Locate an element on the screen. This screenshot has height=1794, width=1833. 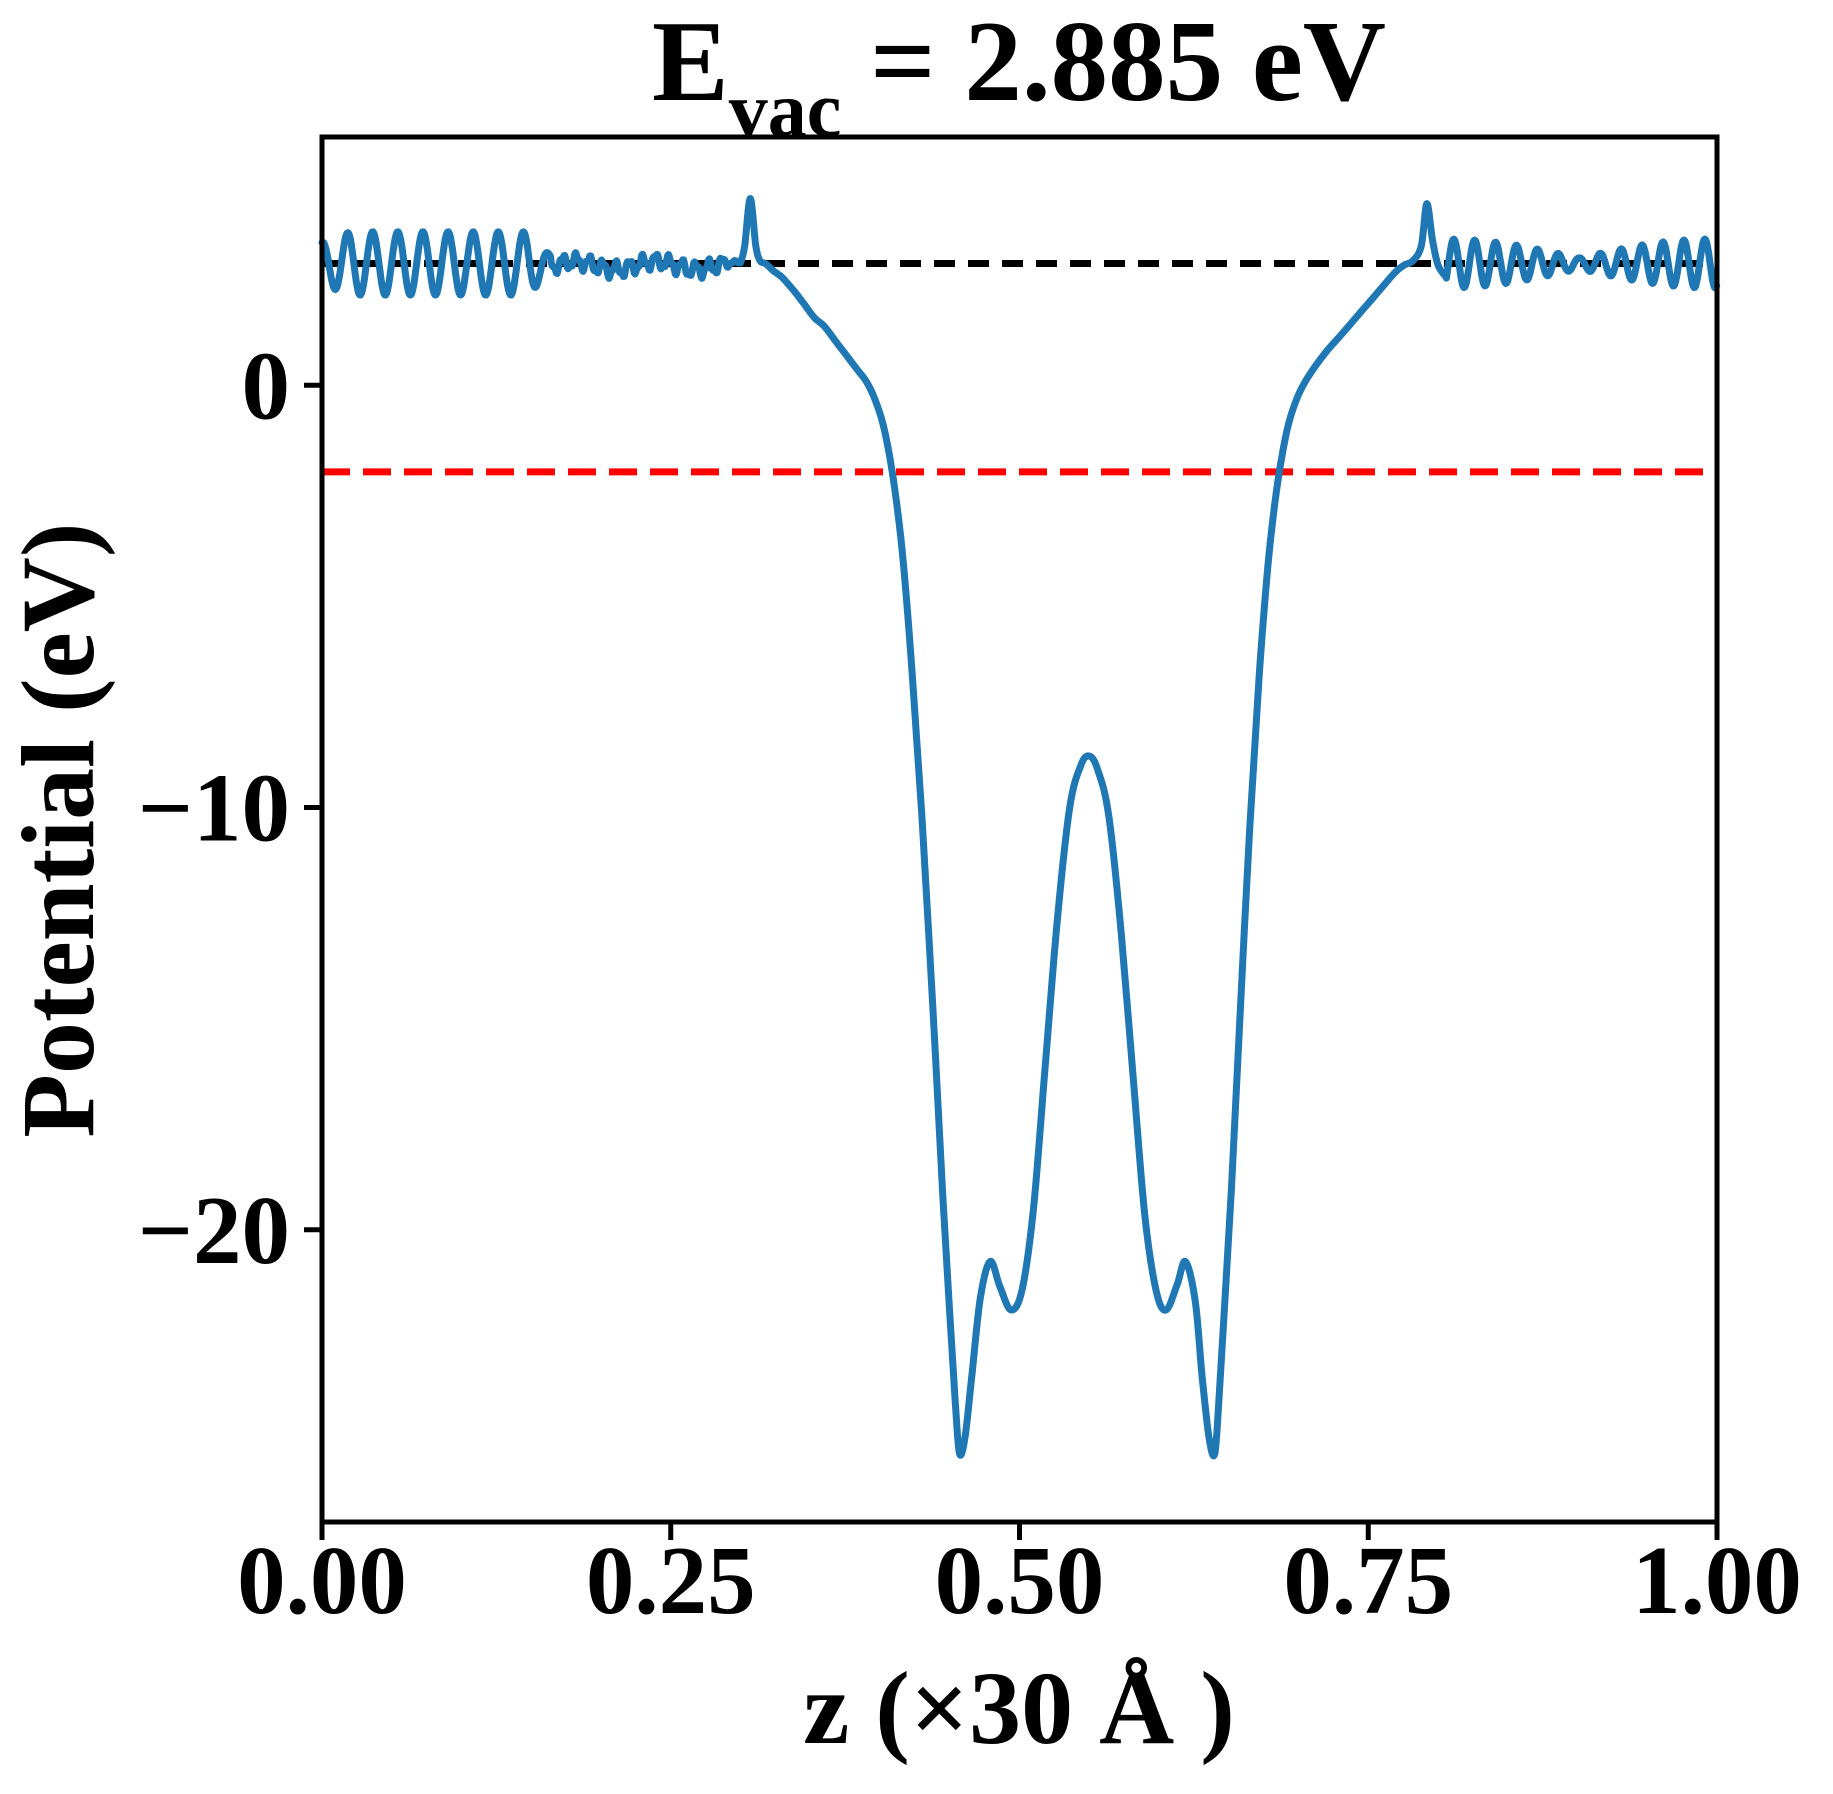
x-axis-label: z (×30 Å ) is located at coordinates (1019, 1708).